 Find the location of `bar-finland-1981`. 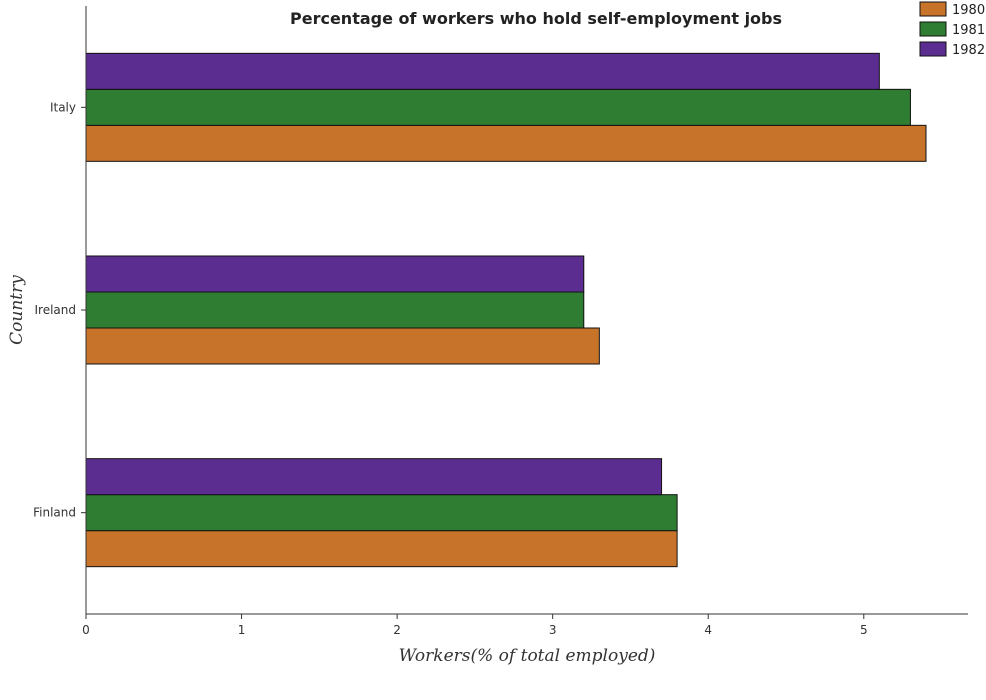

bar-finland-1981 is located at coordinates (381, 513).